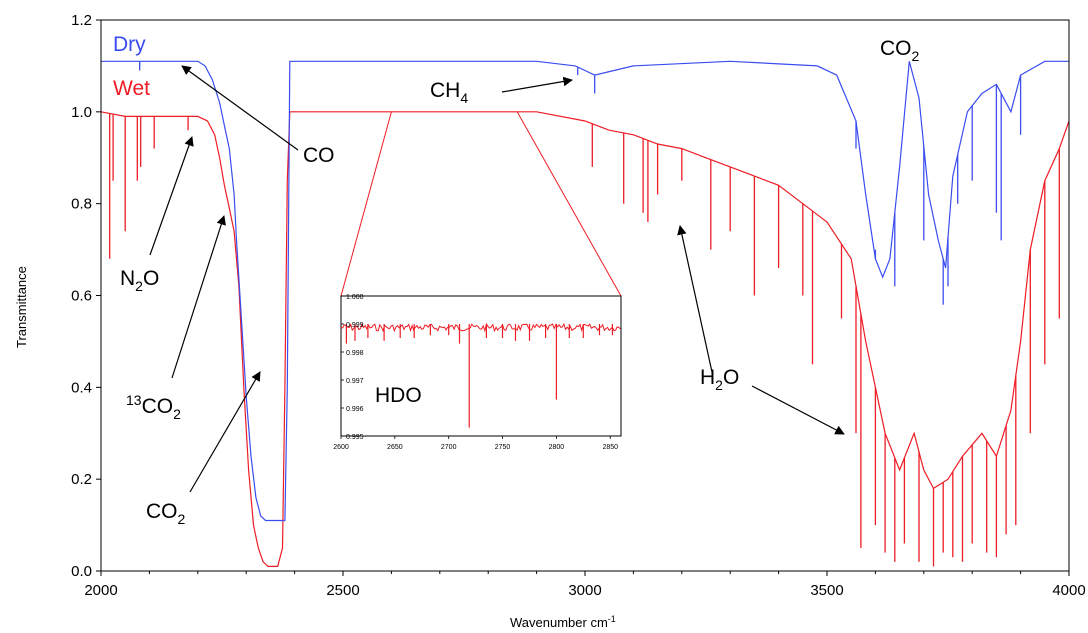  I want to click on annotation-co2-top: CO2, so click(900, 50).